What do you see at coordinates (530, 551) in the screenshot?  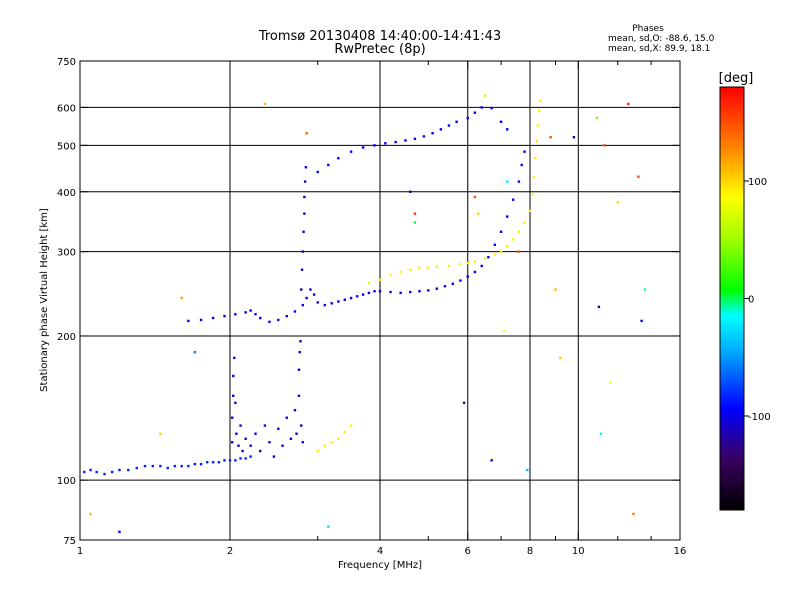 I see `x-tick-label: 8` at bounding box center [530, 551].